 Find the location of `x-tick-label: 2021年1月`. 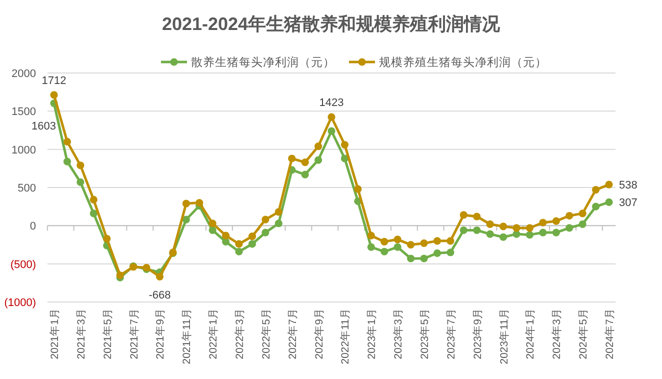

x-tick-label: 2021年1月 is located at coordinates (55, 334).